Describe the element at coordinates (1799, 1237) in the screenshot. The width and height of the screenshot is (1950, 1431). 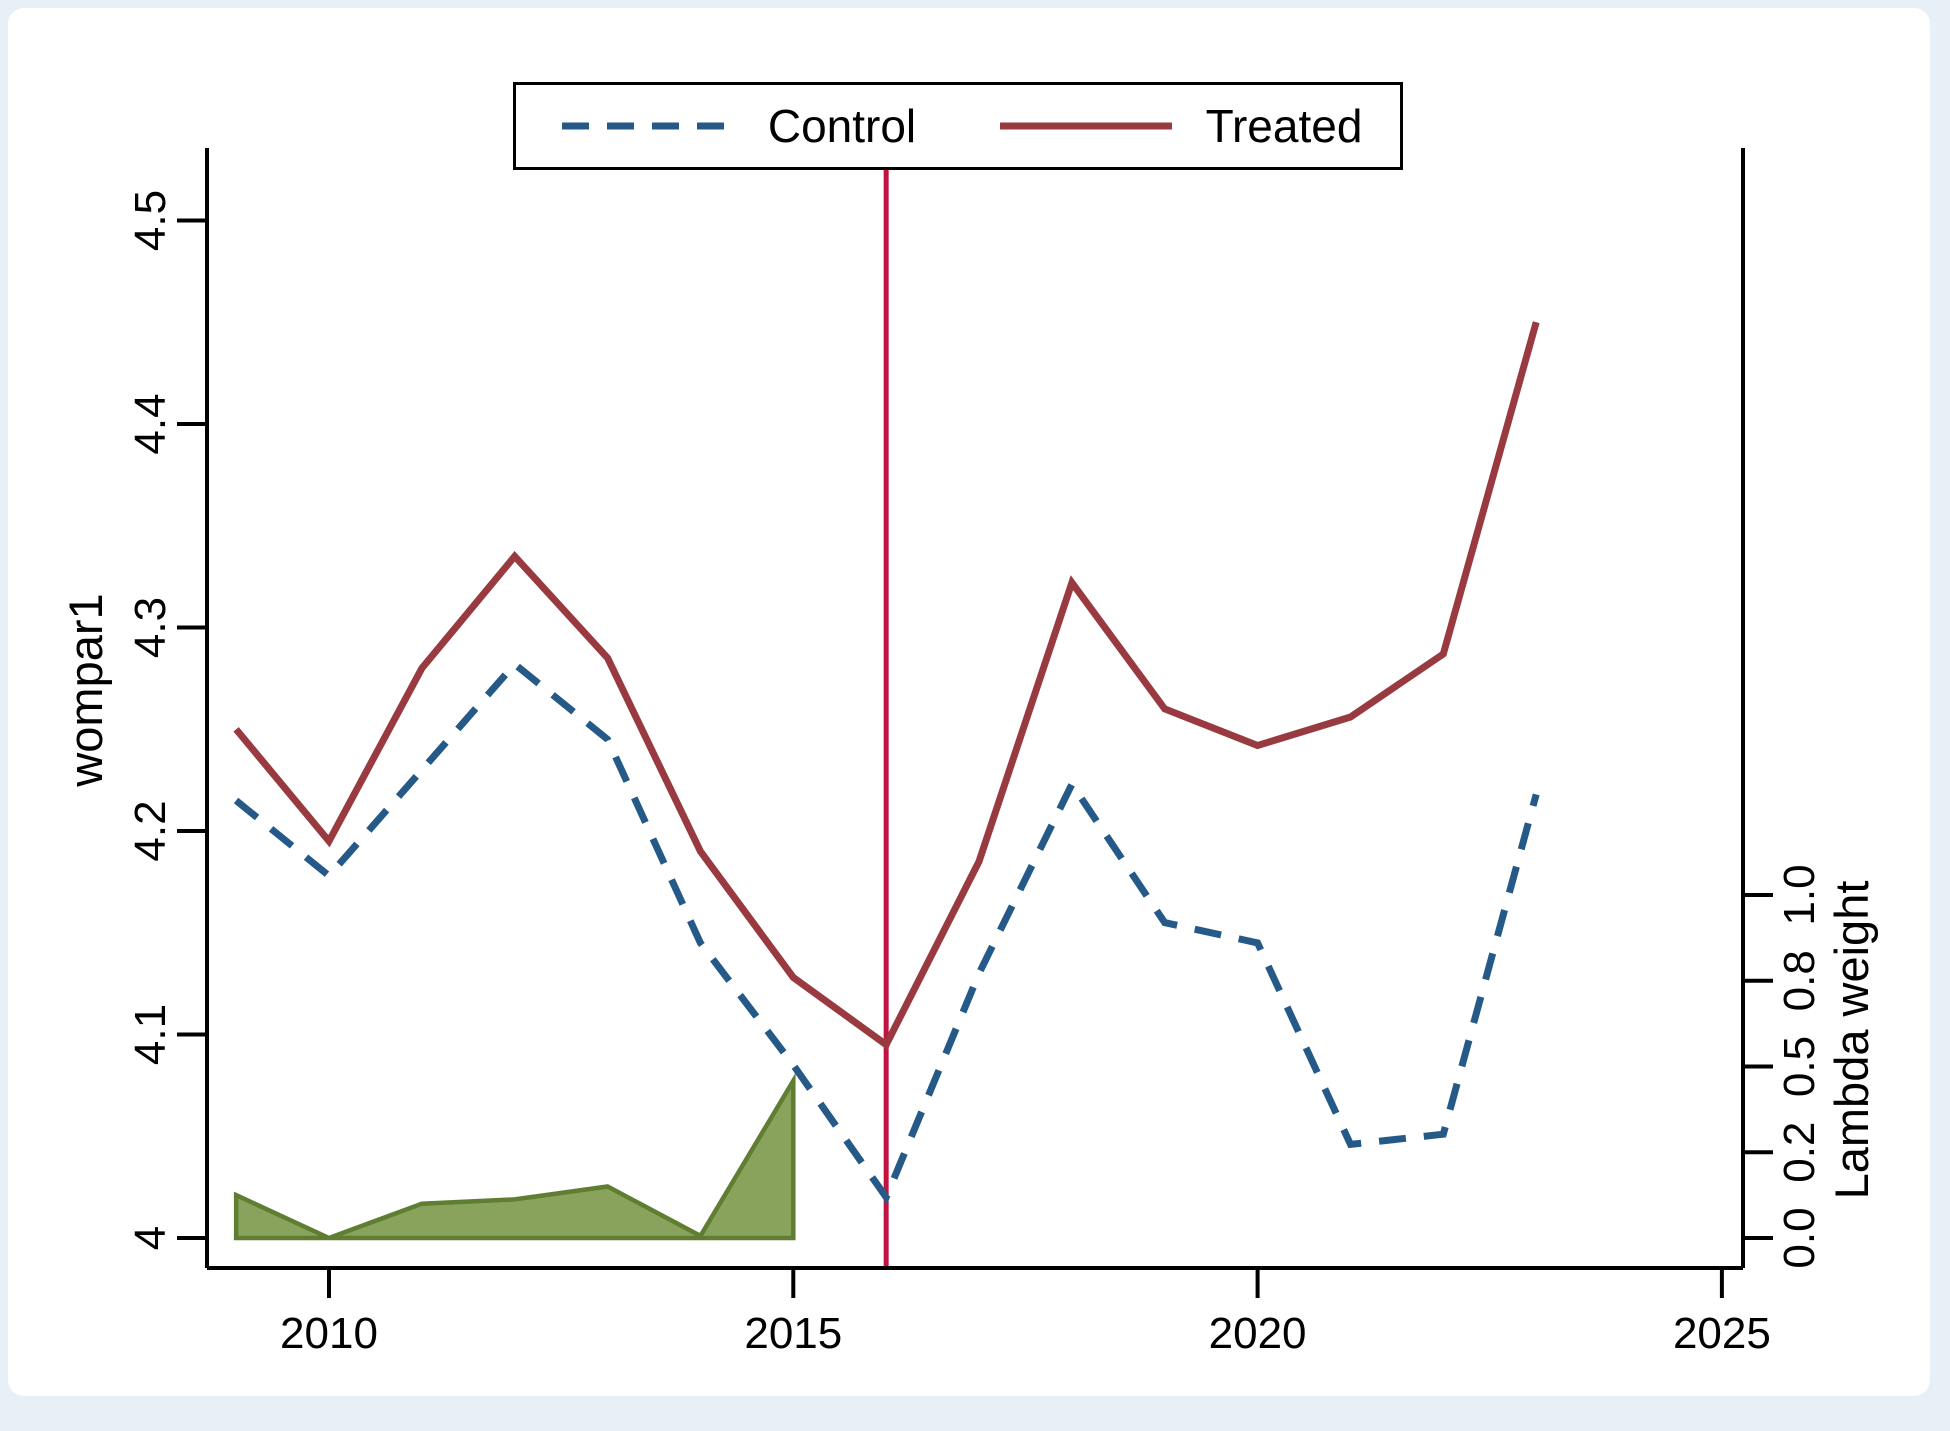
I see `lambda-tick-label: 0.0` at that location.